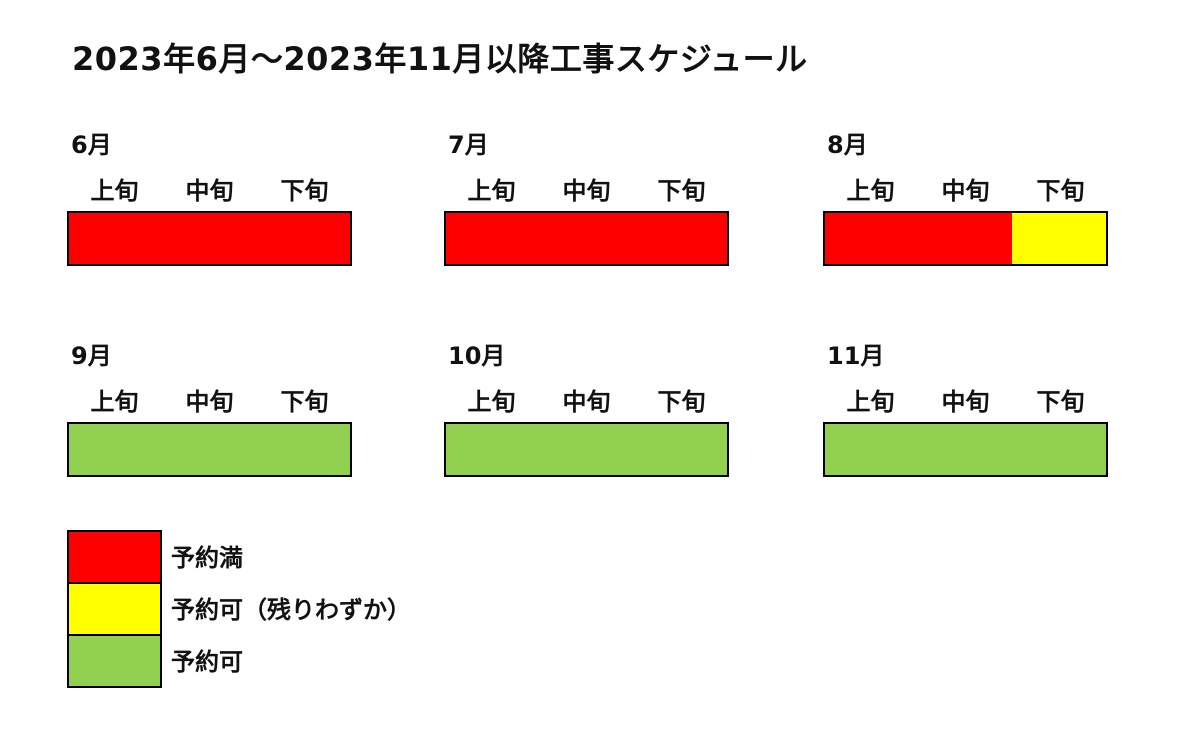 This screenshot has width=1200, height=737. What do you see at coordinates (91, 145) in the screenshot?
I see `month-label: 6月` at bounding box center [91, 145].